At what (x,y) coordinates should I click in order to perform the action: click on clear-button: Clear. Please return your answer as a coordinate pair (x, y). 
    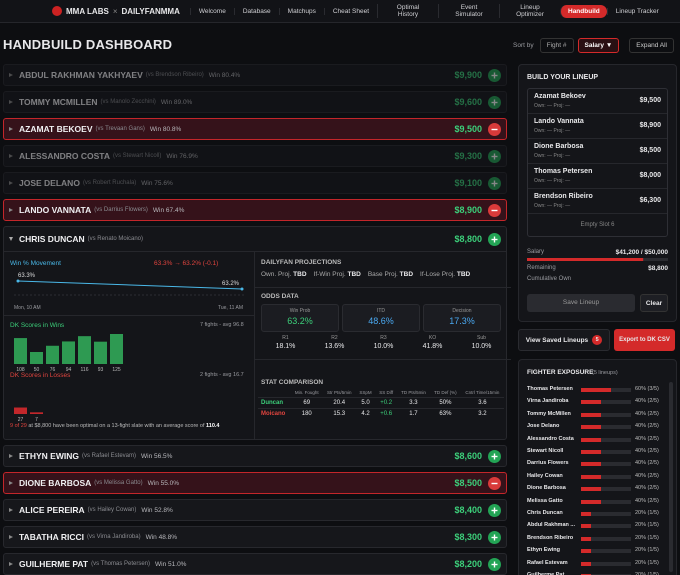
    Looking at the image, I should click on (654, 303).